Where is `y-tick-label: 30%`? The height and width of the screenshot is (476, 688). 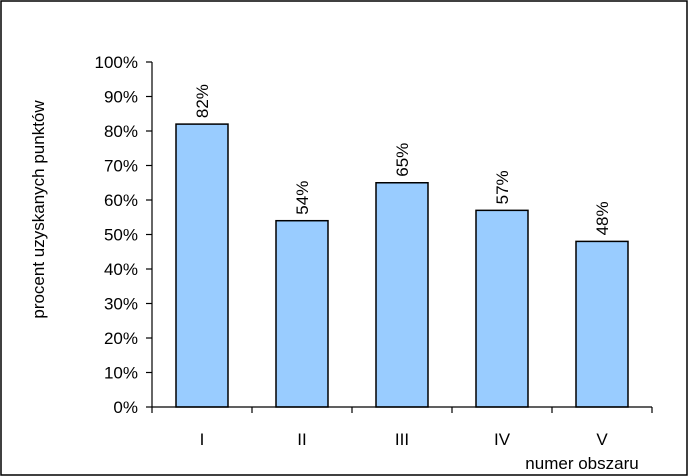 y-tick-label: 30% is located at coordinates (121, 304).